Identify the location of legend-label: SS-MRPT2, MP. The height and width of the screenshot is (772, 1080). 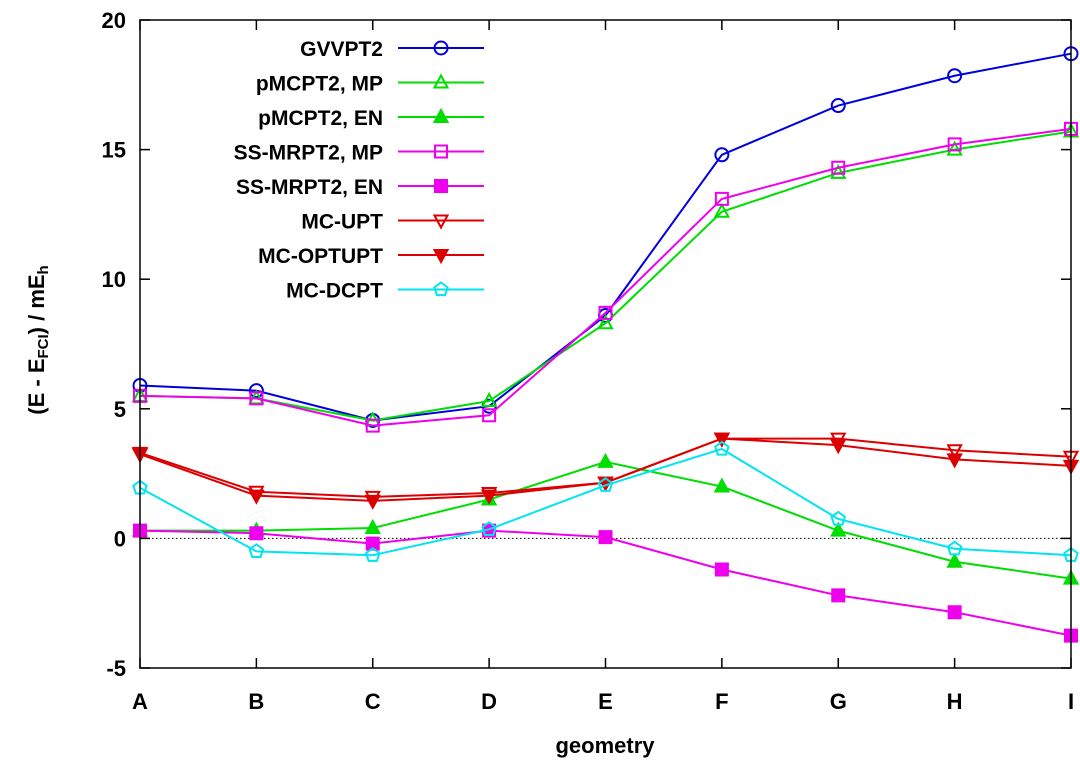
(308, 153).